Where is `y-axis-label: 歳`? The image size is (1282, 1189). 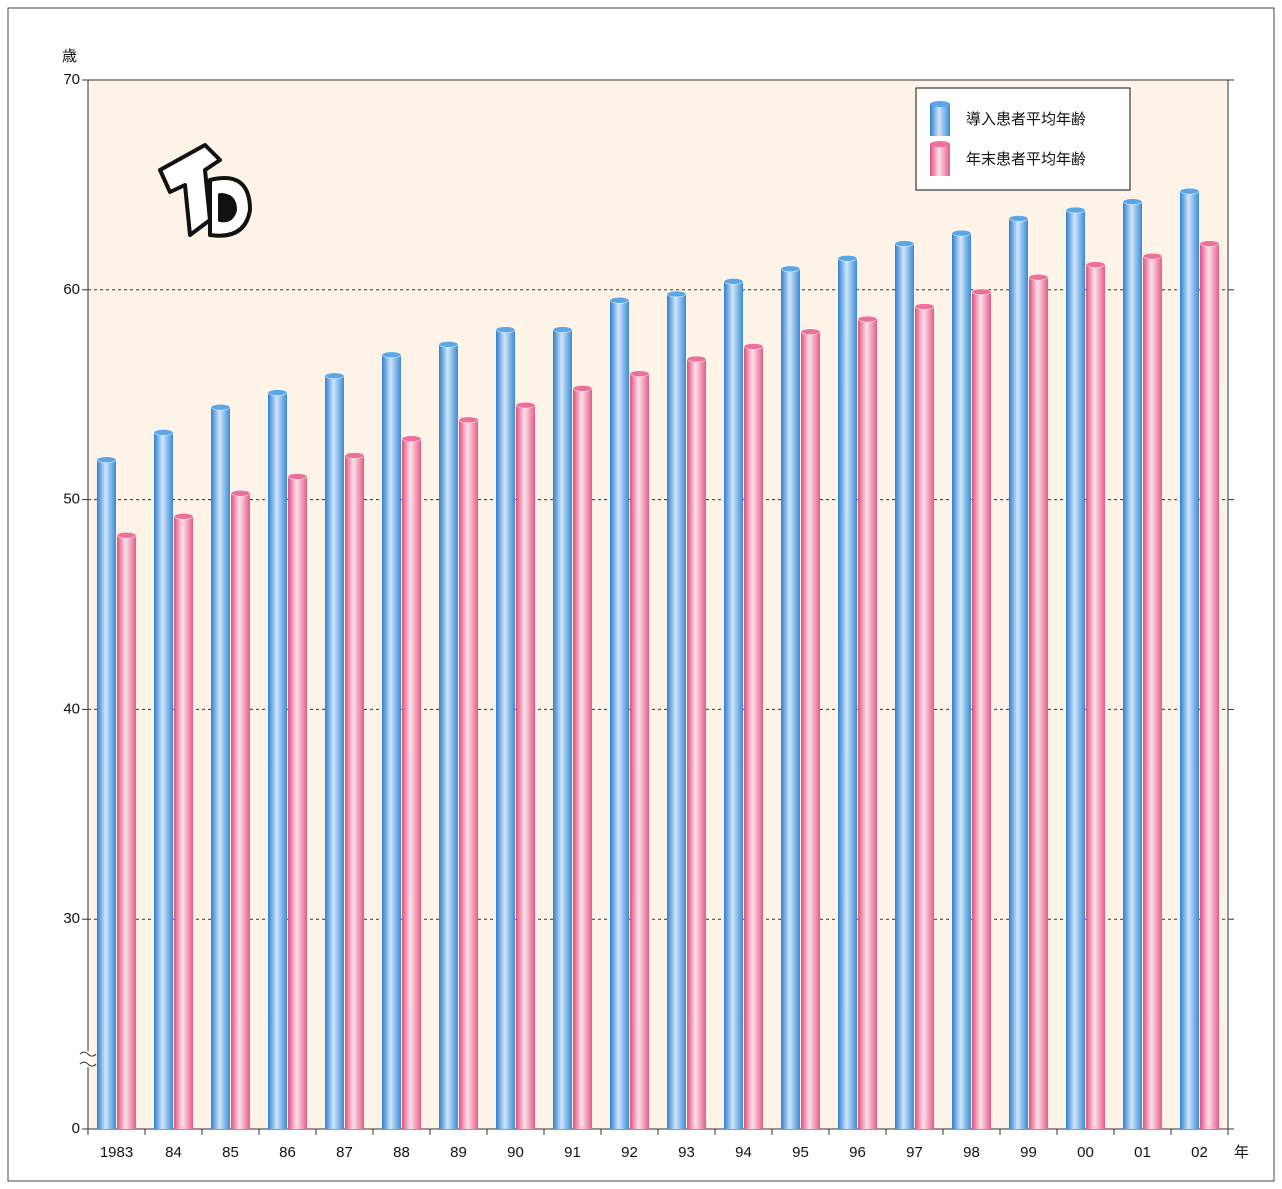
y-axis-label: 歳 is located at coordinates (69, 56).